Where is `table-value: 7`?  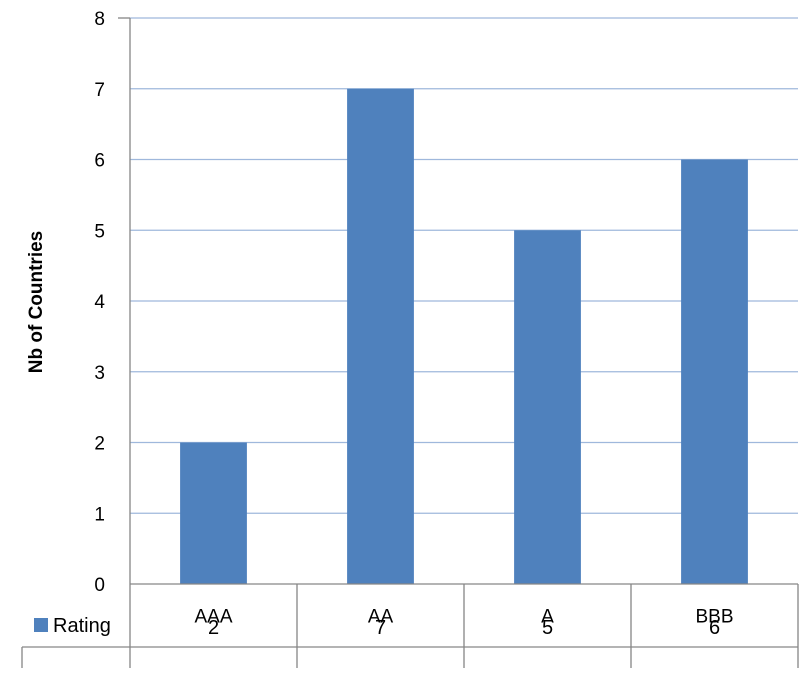 table-value: 7 is located at coordinates (380, 628).